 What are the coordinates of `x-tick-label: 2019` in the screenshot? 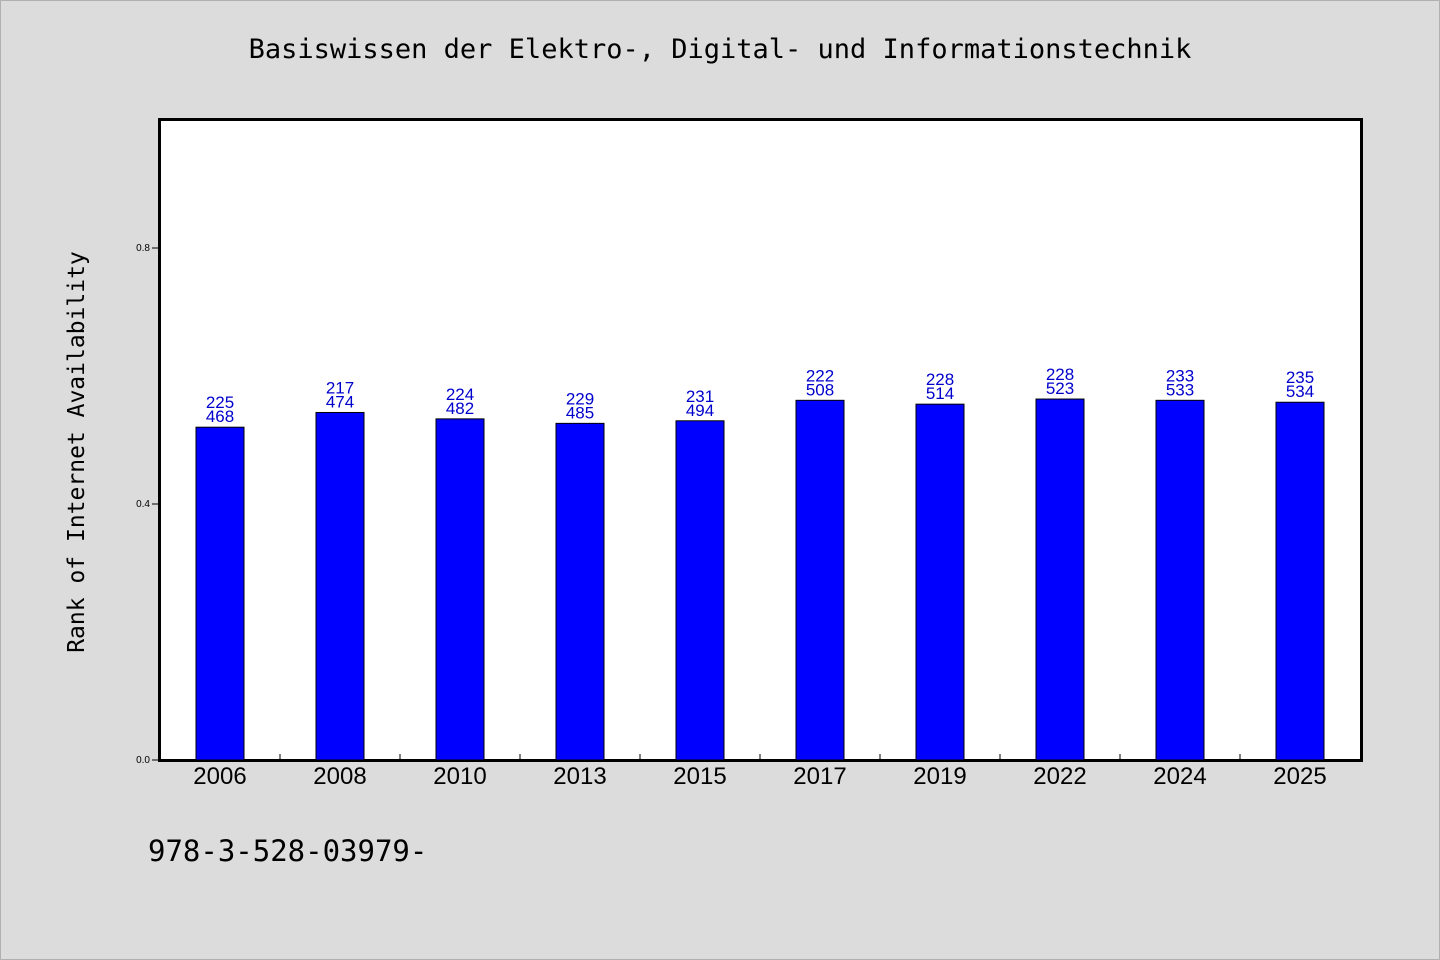 It's located at (939, 776).